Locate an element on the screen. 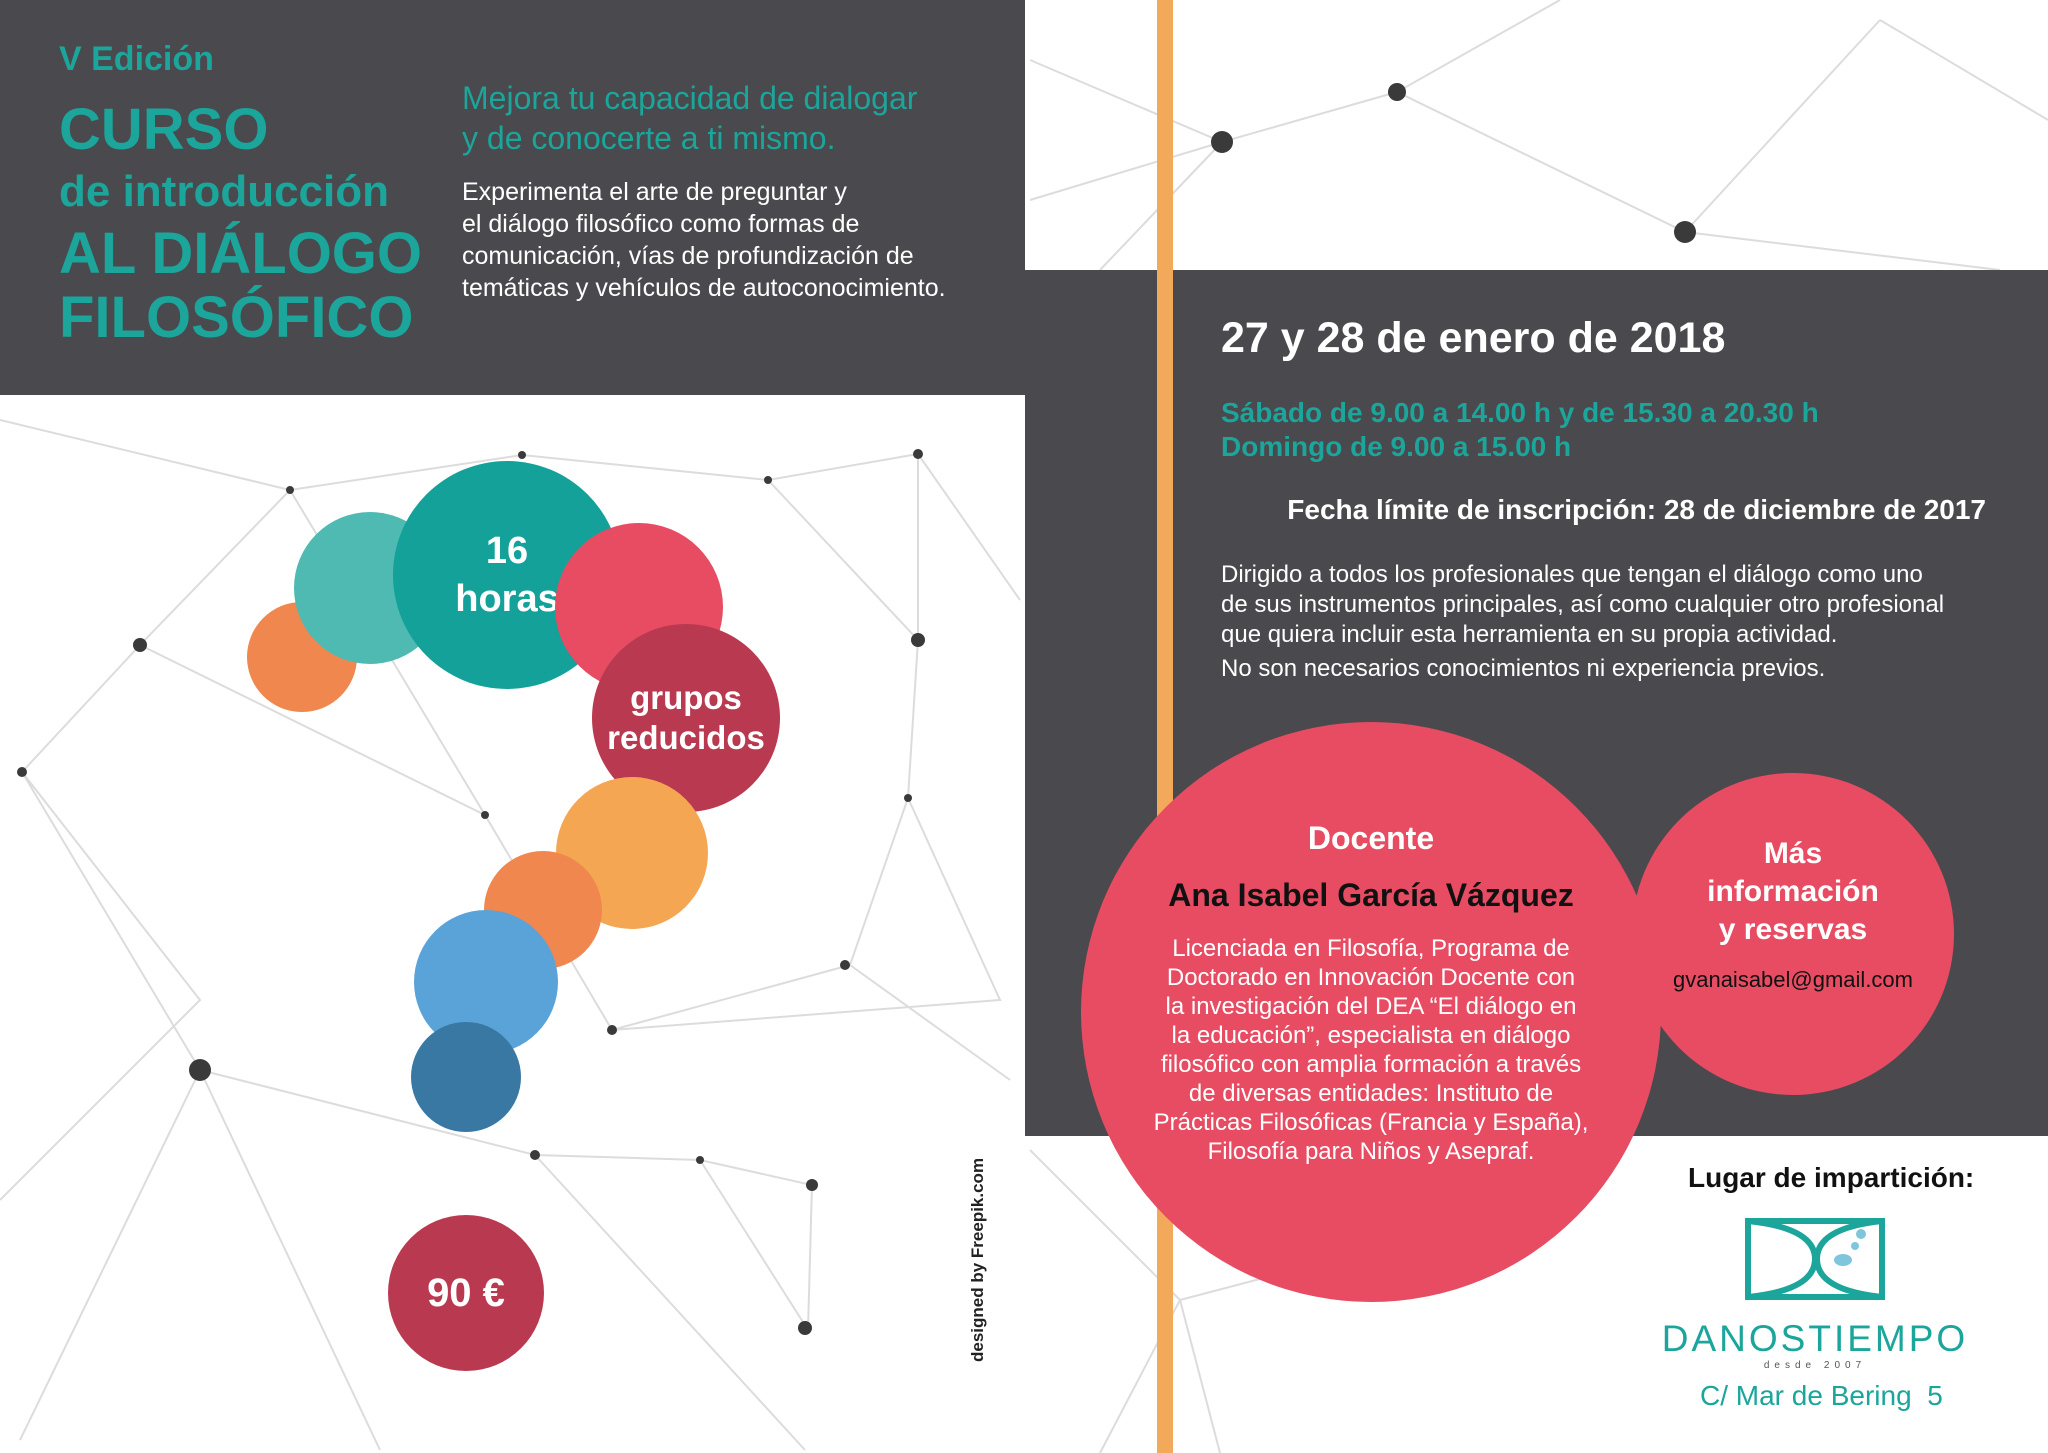 This screenshot has width=2048, height=1453. description-line: Experimenta el arte de preguntar y is located at coordinates (654, 192).